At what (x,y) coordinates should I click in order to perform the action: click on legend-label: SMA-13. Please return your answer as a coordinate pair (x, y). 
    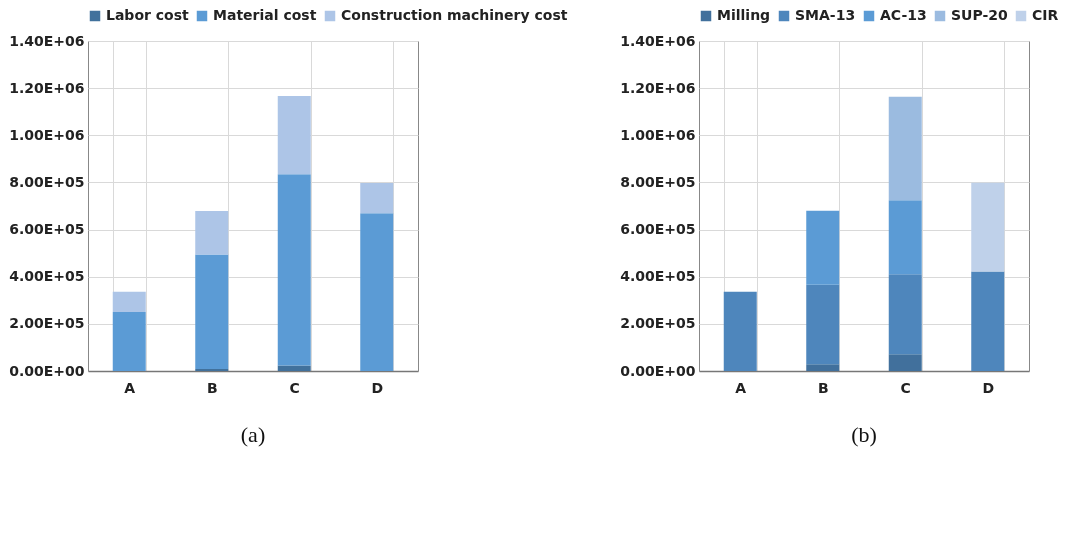
    Looking at the image, I should click on (825, 15).